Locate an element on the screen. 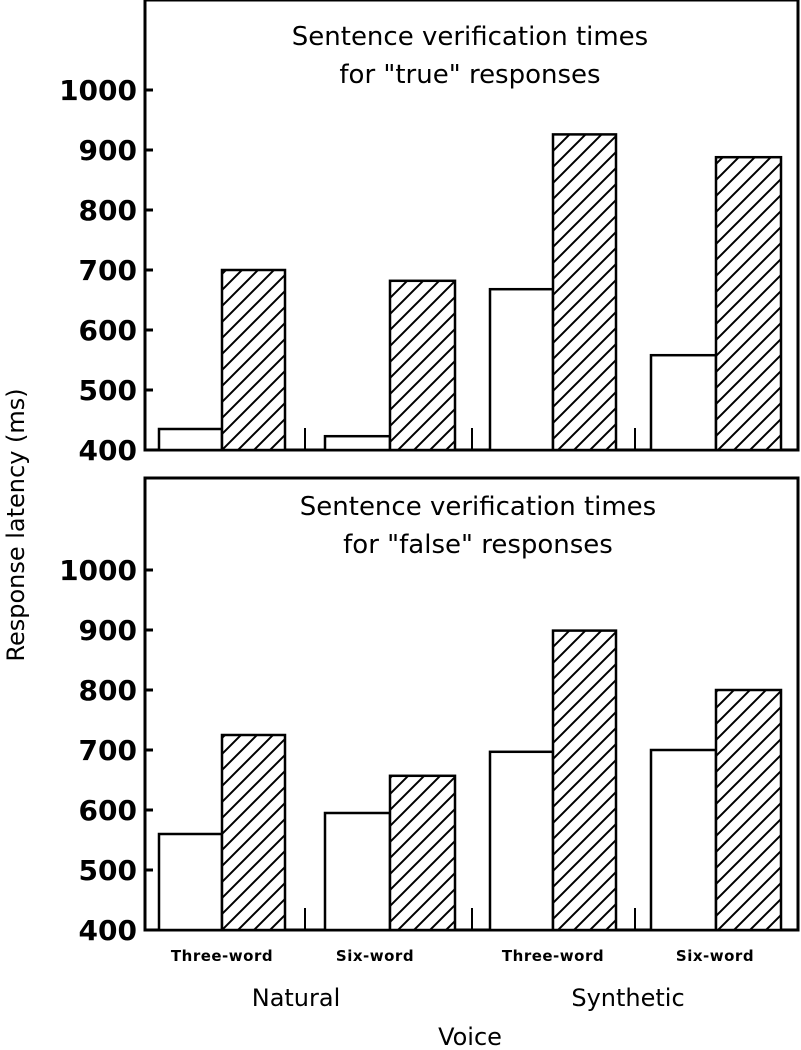 This screenshot has height=1050, width=801. category-label-three-word-synthetic: Three-word is located at coordinates (553, 956).